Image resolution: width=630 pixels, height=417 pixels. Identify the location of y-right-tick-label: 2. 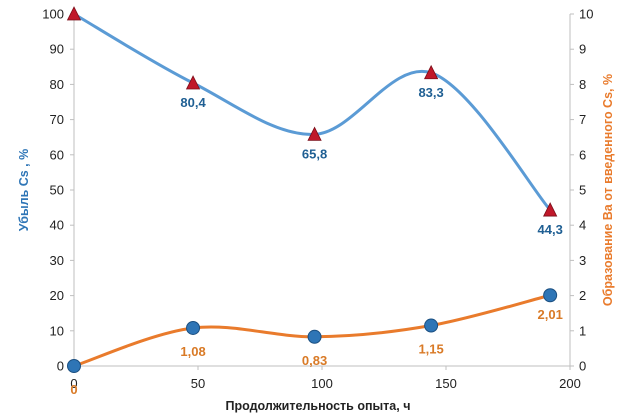
(582, 295).